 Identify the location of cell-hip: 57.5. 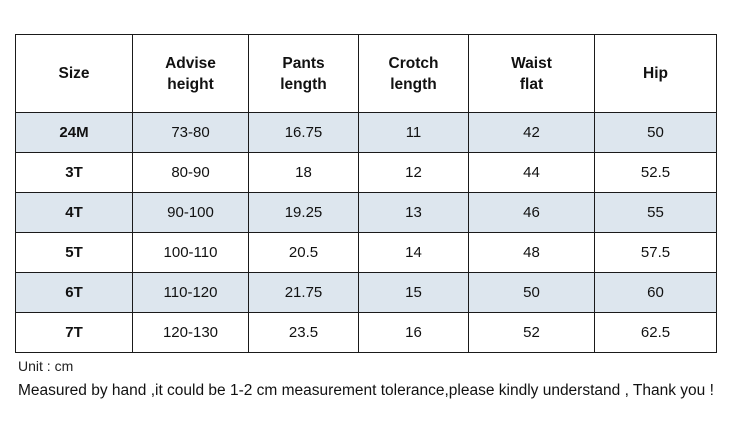
(655, 252).